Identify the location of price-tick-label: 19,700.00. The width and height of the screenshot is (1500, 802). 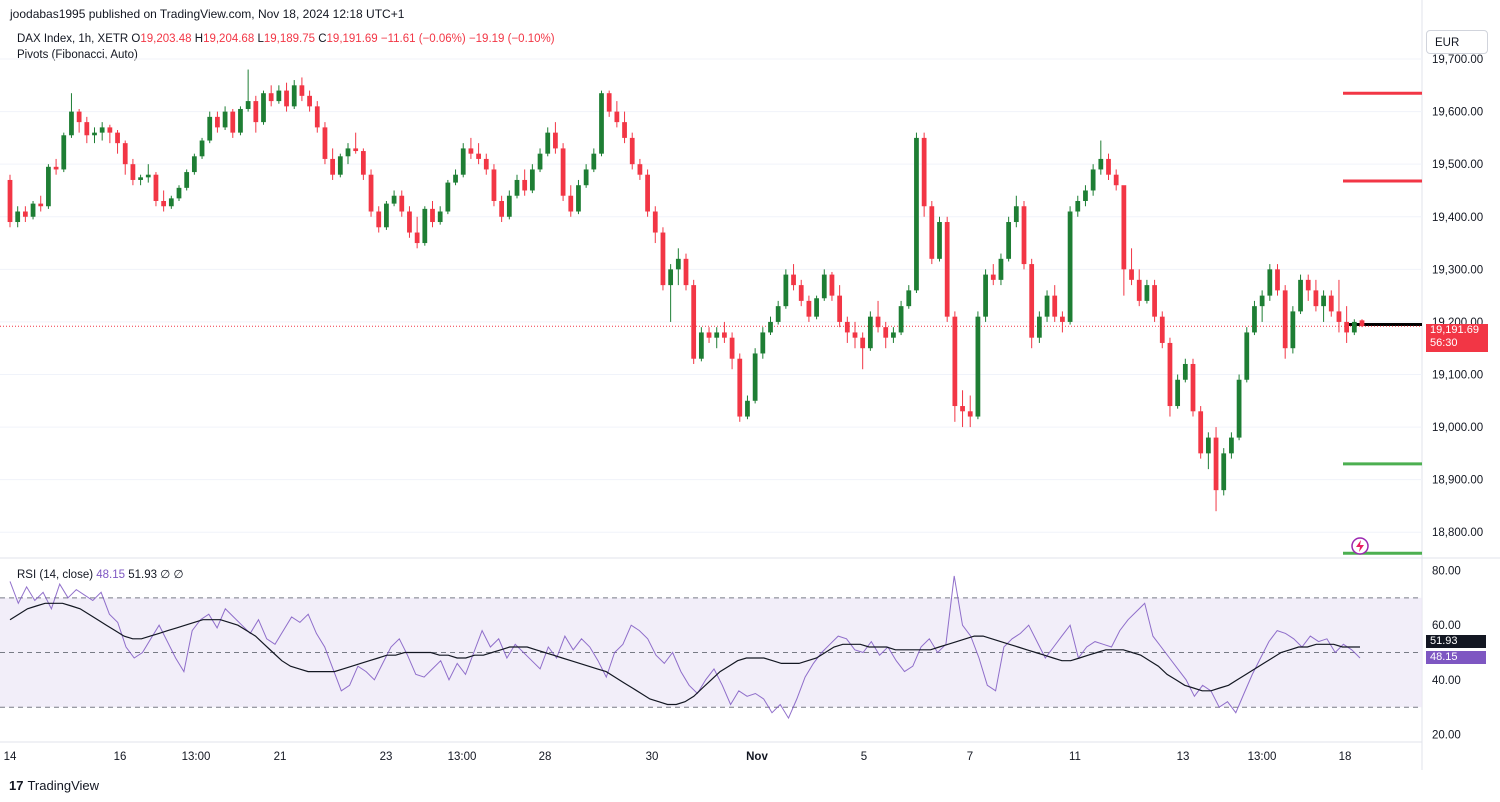
(1457, 60).